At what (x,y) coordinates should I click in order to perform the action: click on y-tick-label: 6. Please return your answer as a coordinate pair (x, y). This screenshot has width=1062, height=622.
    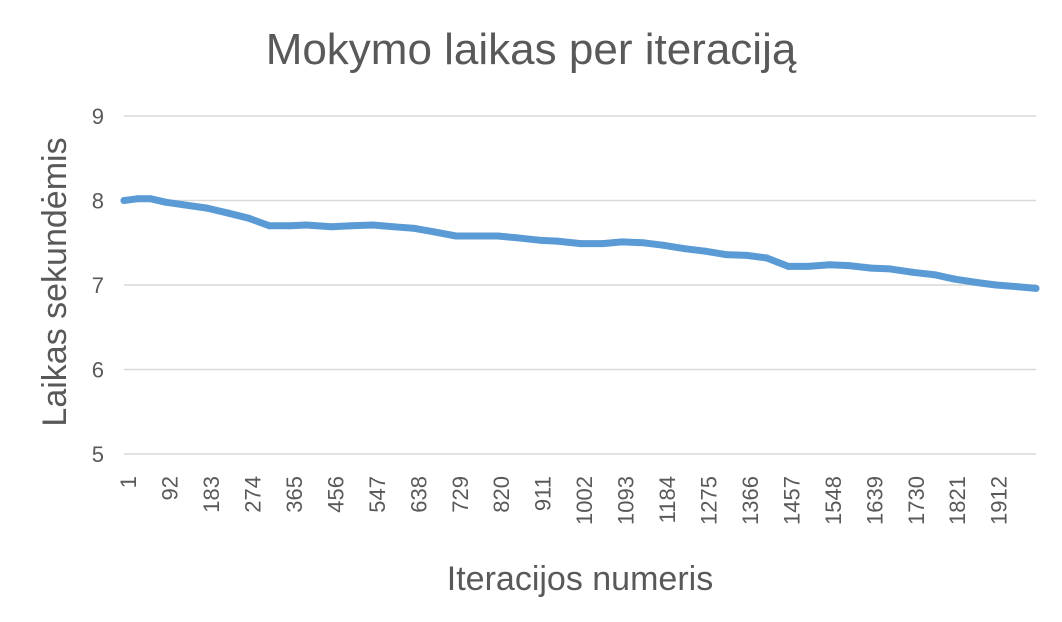
    Looking at the image, I should click on (98, 370).